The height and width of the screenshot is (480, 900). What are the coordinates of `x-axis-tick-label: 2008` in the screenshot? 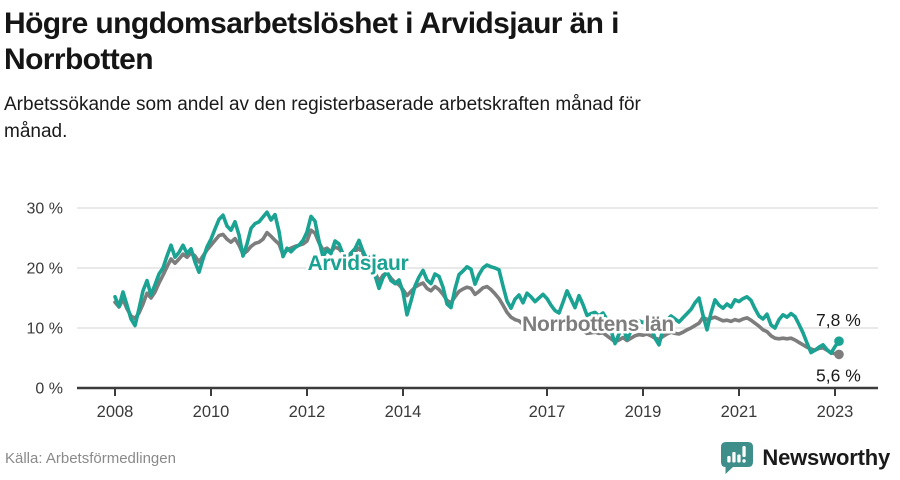 It's located at (115, 412).